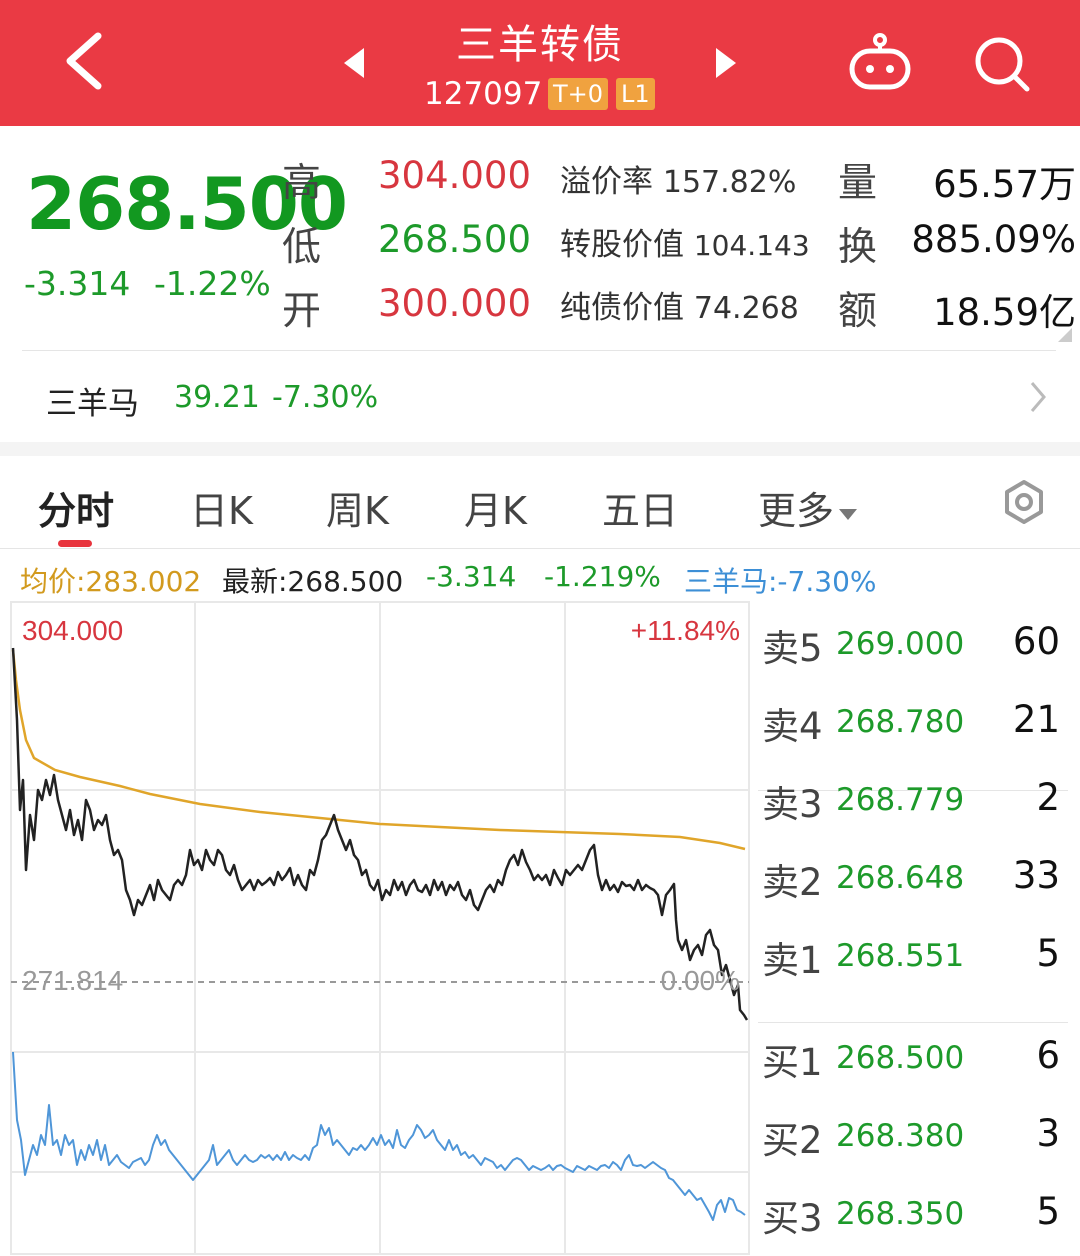 This screenshot has height=1256, width=1080. What do you see at coordinates (111, 581) in the screenshot?
I see `average-price: 均价:283.002` at bounding box center [111, 581].